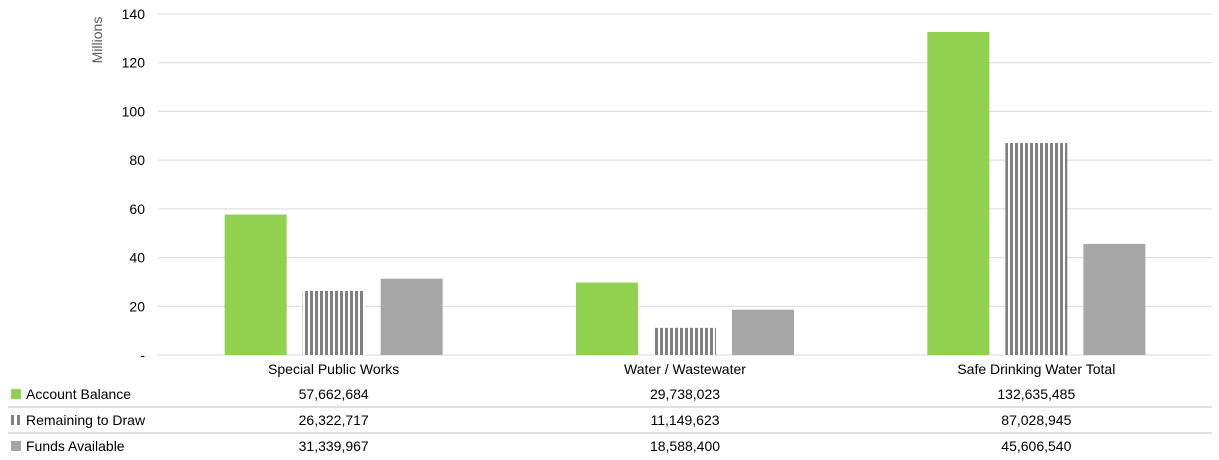 Image resolution: width=1219 pixels, height=460 pixels. Describe the element at coordinates (134, 111) in the screenshot. I see `y-tick-label: 100` at that location.